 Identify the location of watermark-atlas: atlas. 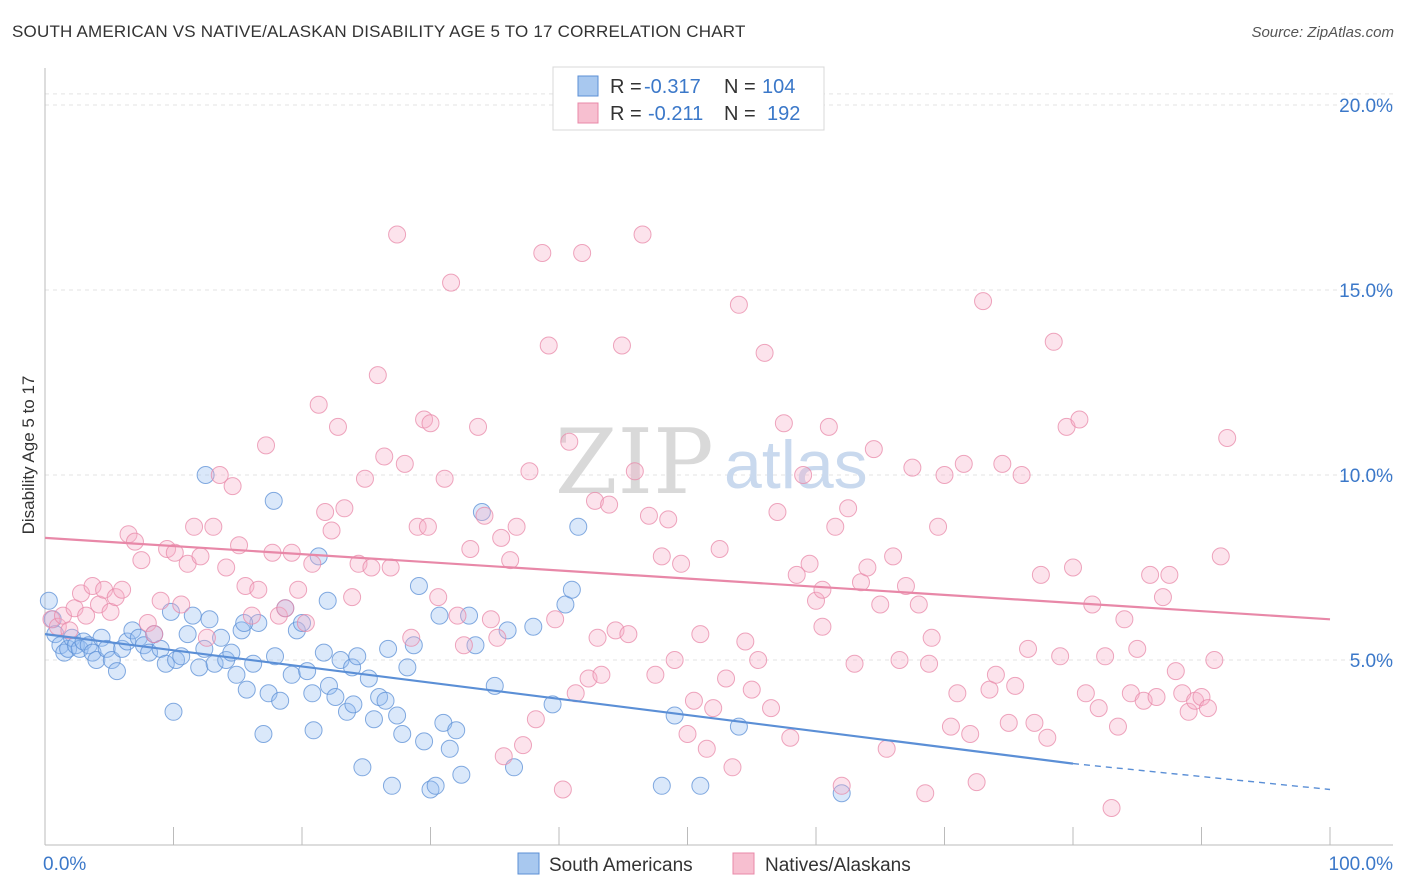
(796, 465).